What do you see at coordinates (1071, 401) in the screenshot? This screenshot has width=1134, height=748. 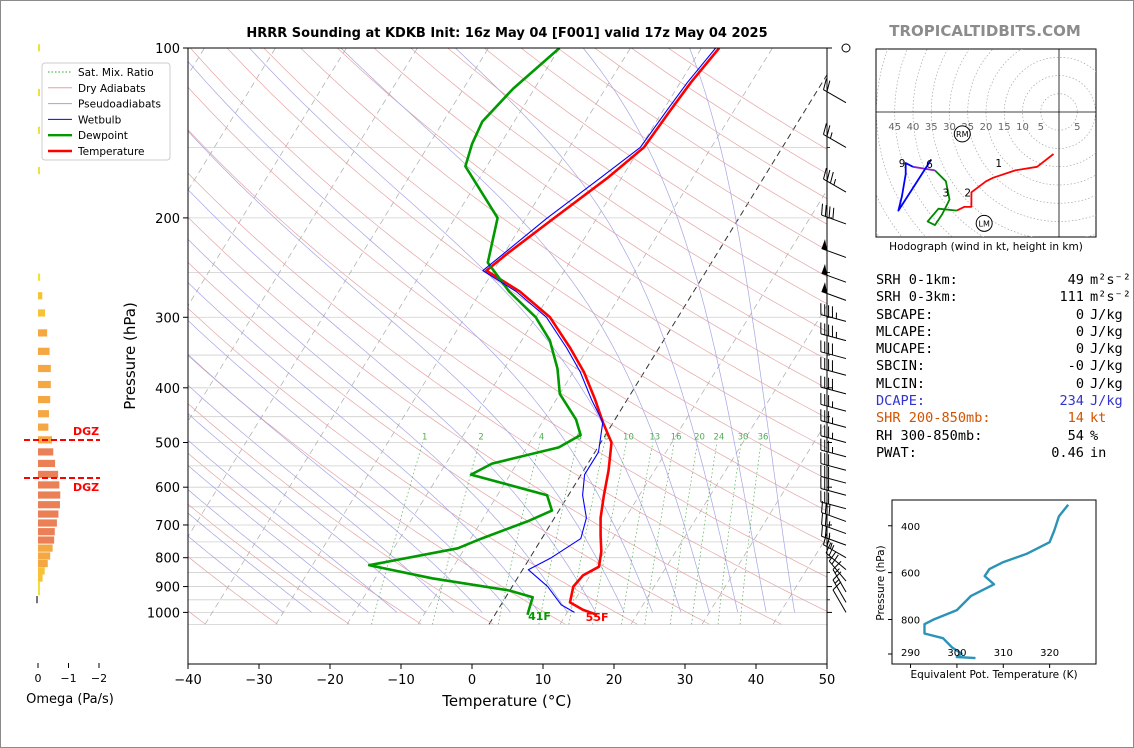 I see `index-value: 234` at bounding box center [1071, 401].